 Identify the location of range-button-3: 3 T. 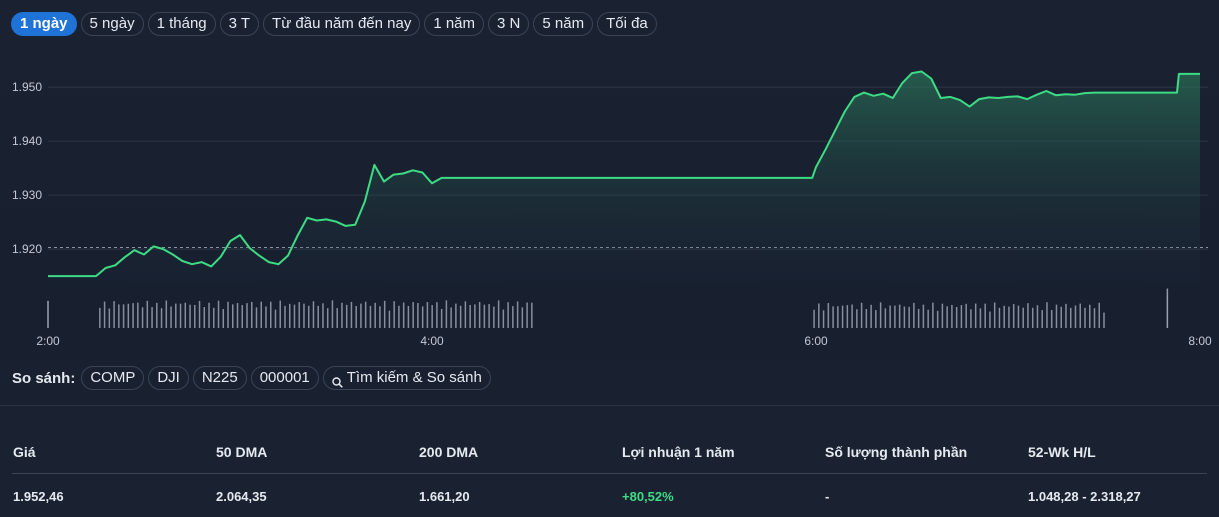
(239, 24).